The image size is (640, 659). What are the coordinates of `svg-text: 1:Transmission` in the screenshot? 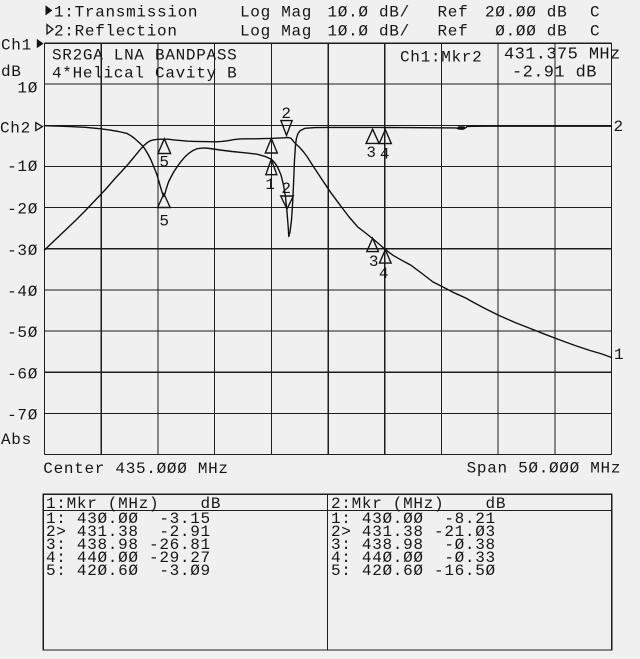 It's located at (126, 13).